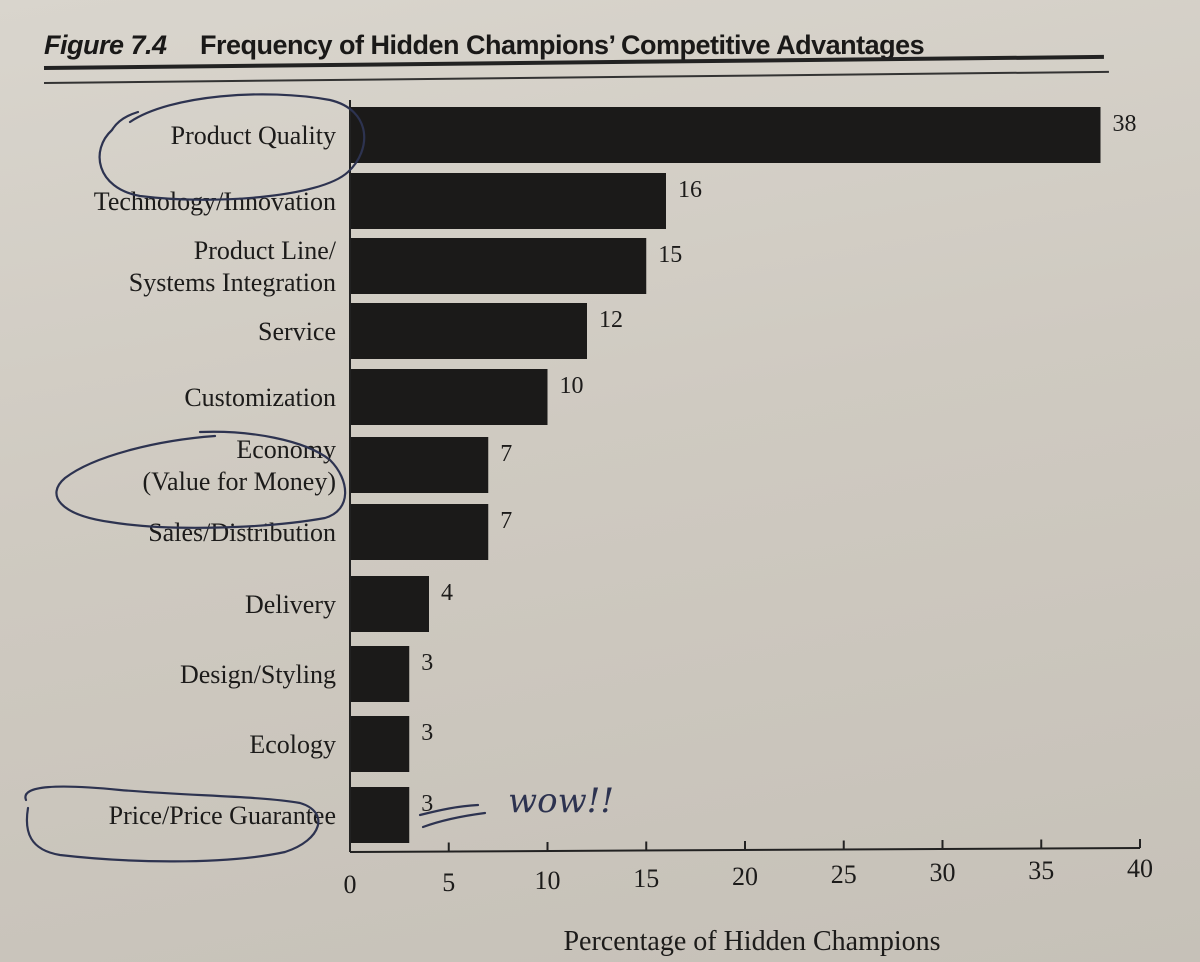 The image size is (1200, 962). Describe the element at coordinates (240, 481) in the screenshot. I see `category-label: (Value for Money)` at that location.